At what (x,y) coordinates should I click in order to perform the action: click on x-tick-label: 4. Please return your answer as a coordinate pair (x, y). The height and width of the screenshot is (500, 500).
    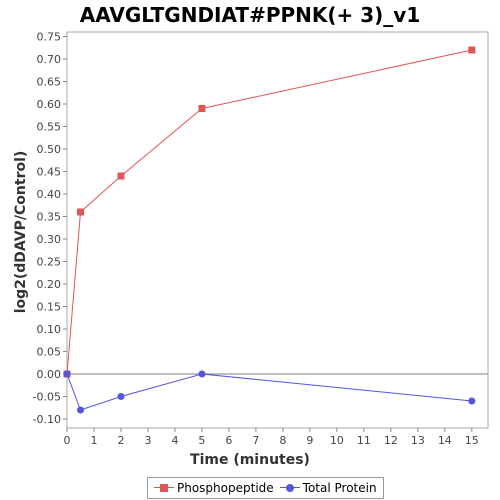
    Looking at the image, I should click on (174, 440).